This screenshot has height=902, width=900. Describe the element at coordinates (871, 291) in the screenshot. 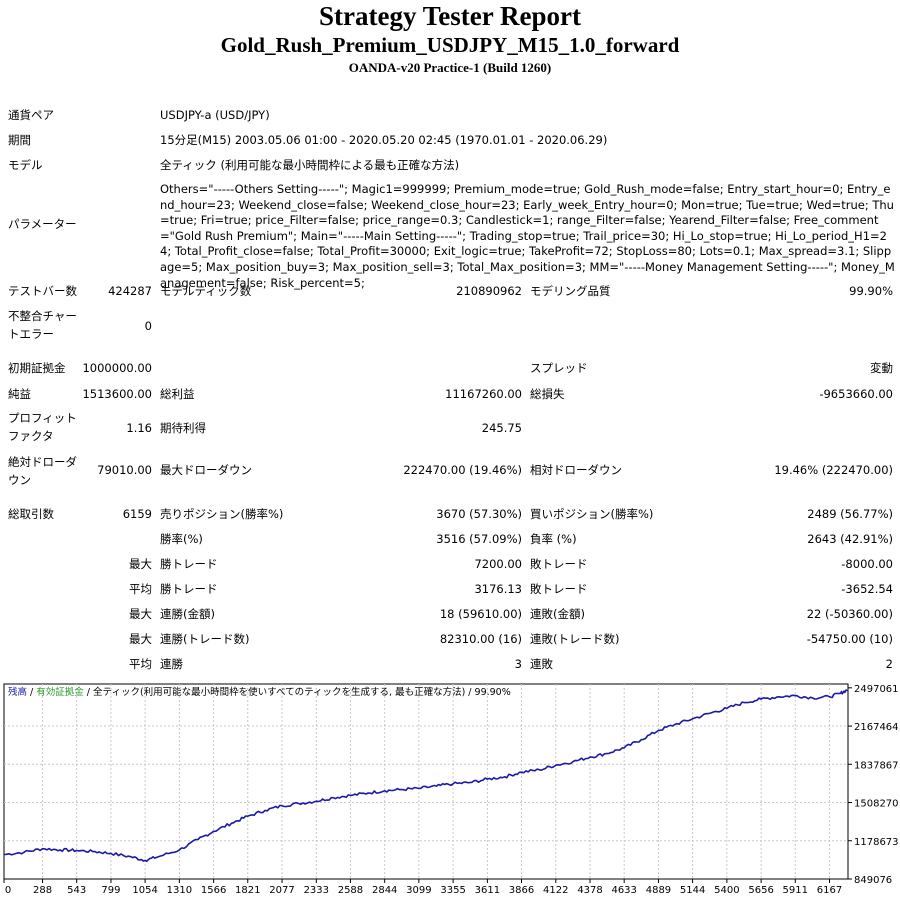

I see `quality-value: 99.90%` at that location.